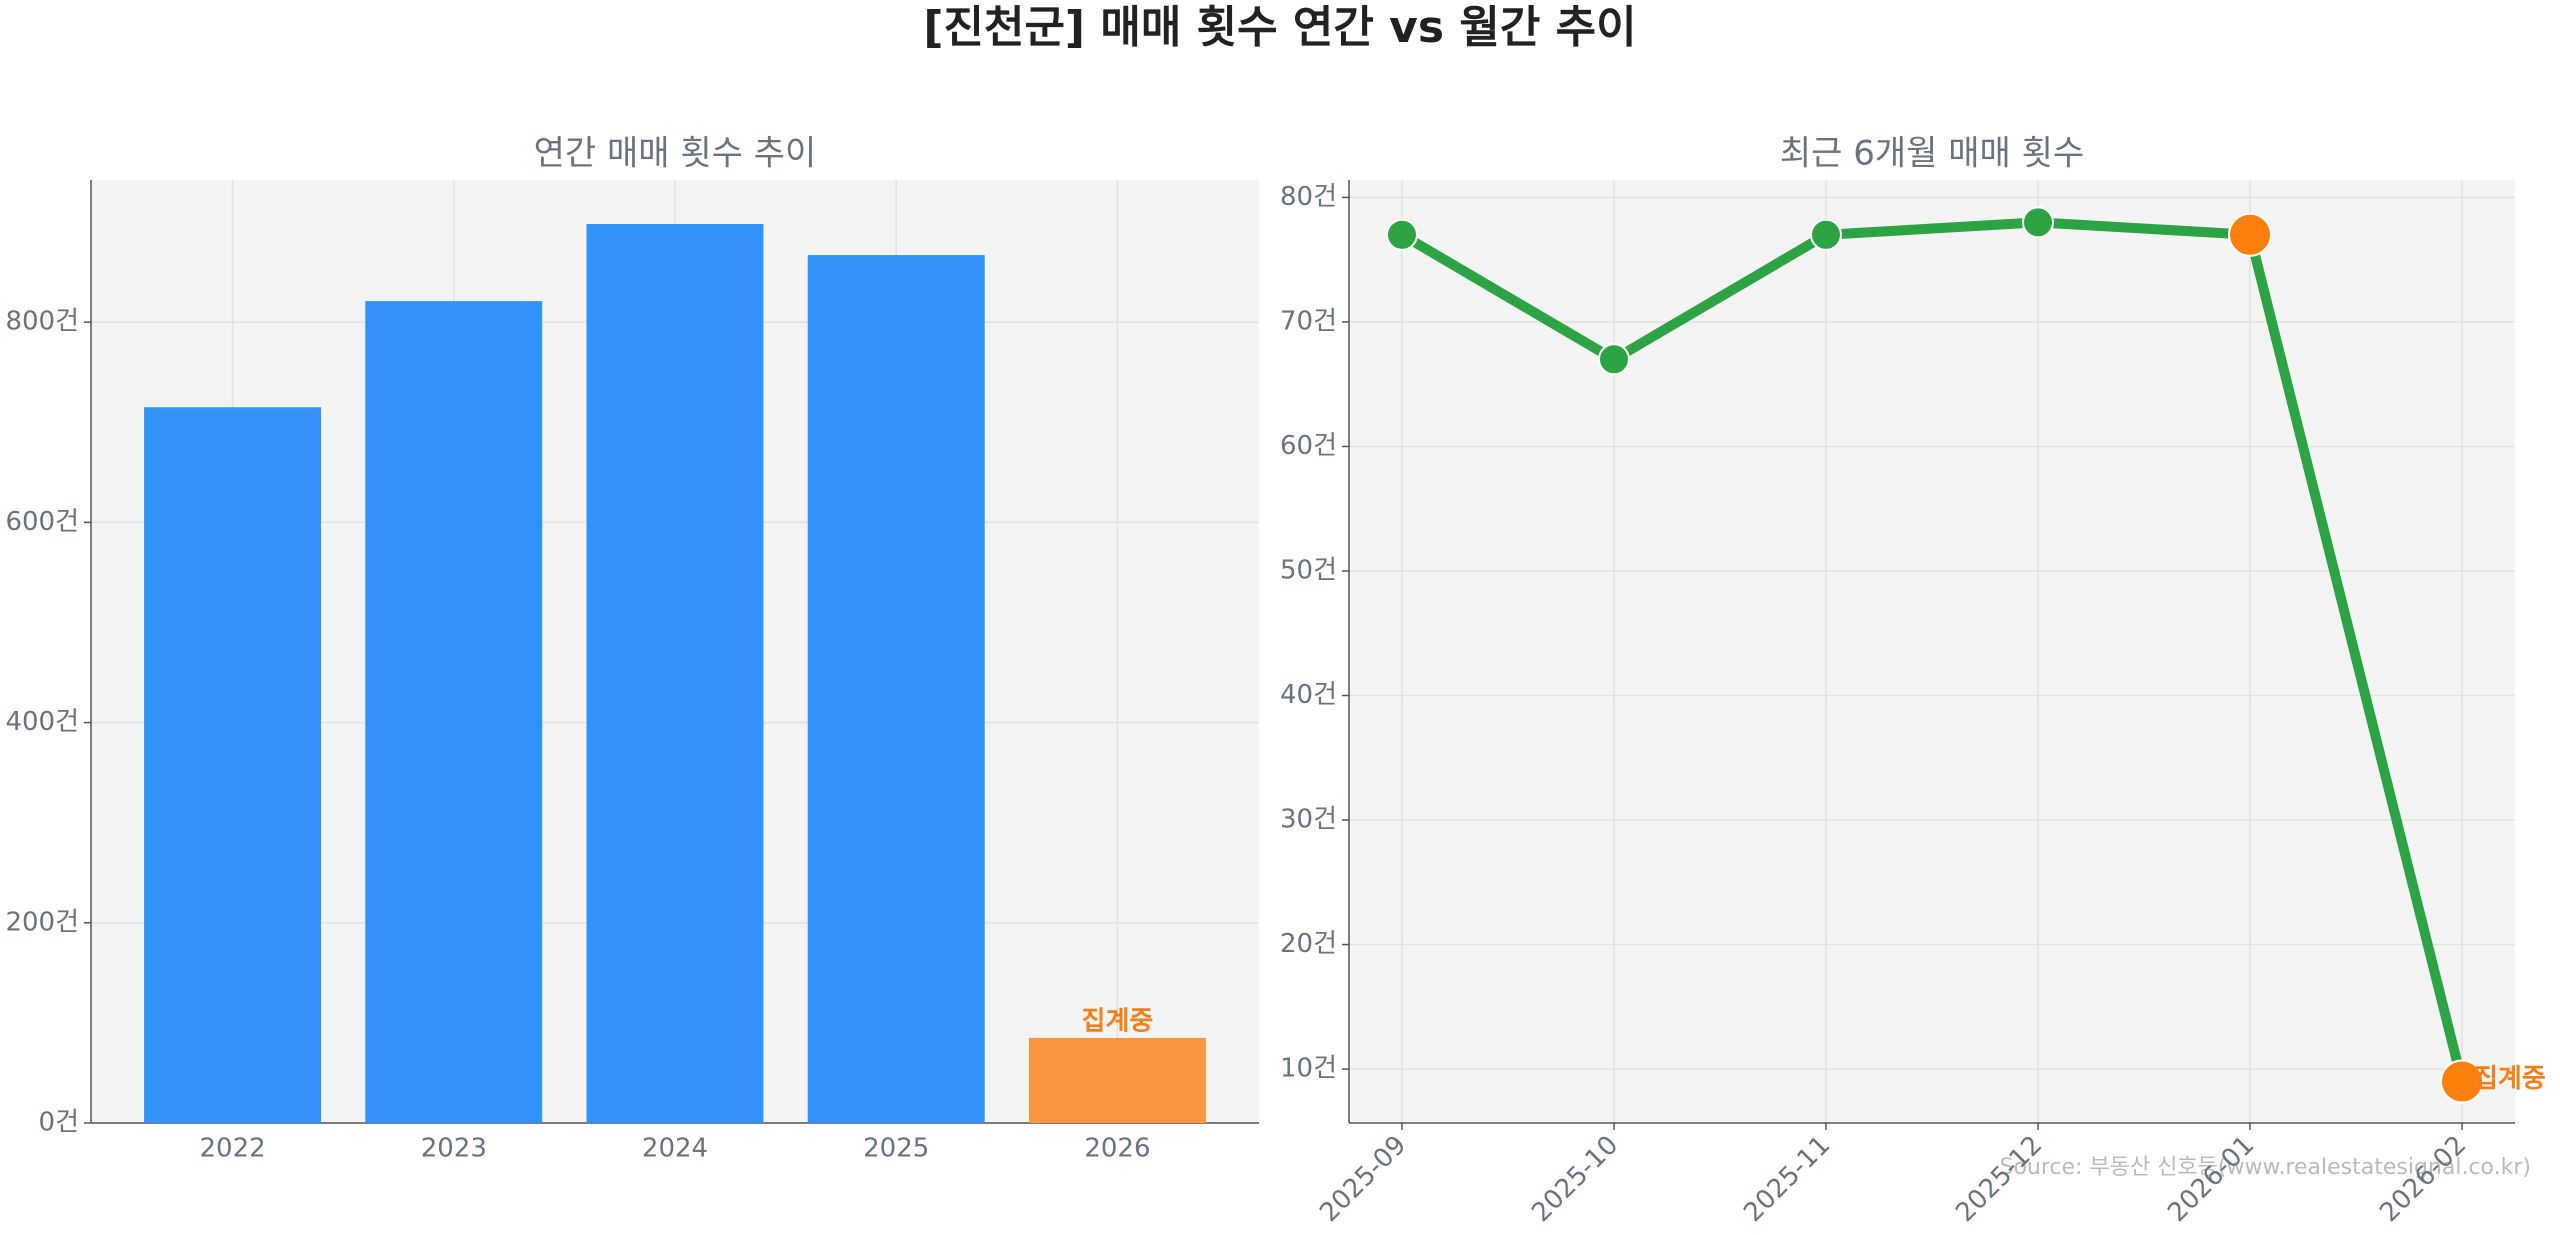 Image resolution: width=2560 pixels, height=1235 pixels. I want to click on x-tick-label: 2024, so click(675, 1149).